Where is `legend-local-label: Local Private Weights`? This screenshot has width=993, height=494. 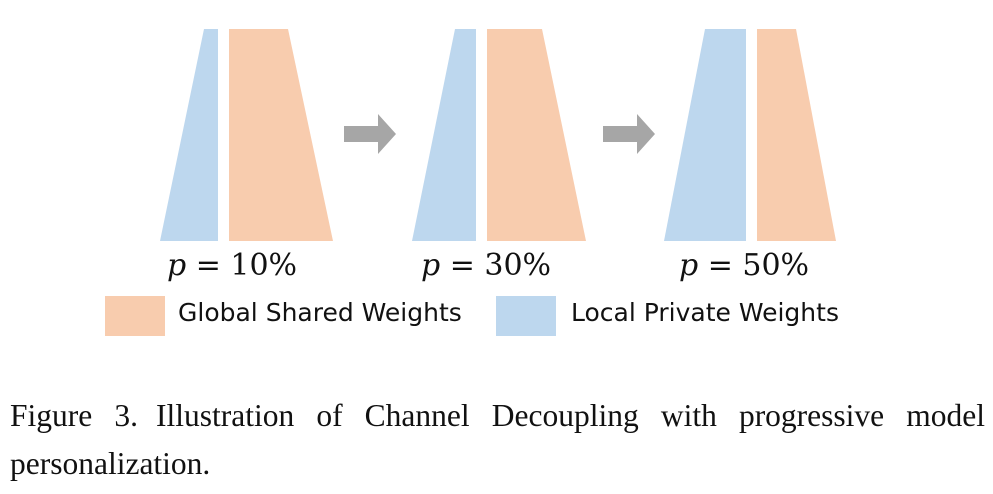 legend-local-label: Local Private Weights is located at coordinates (705, 312).